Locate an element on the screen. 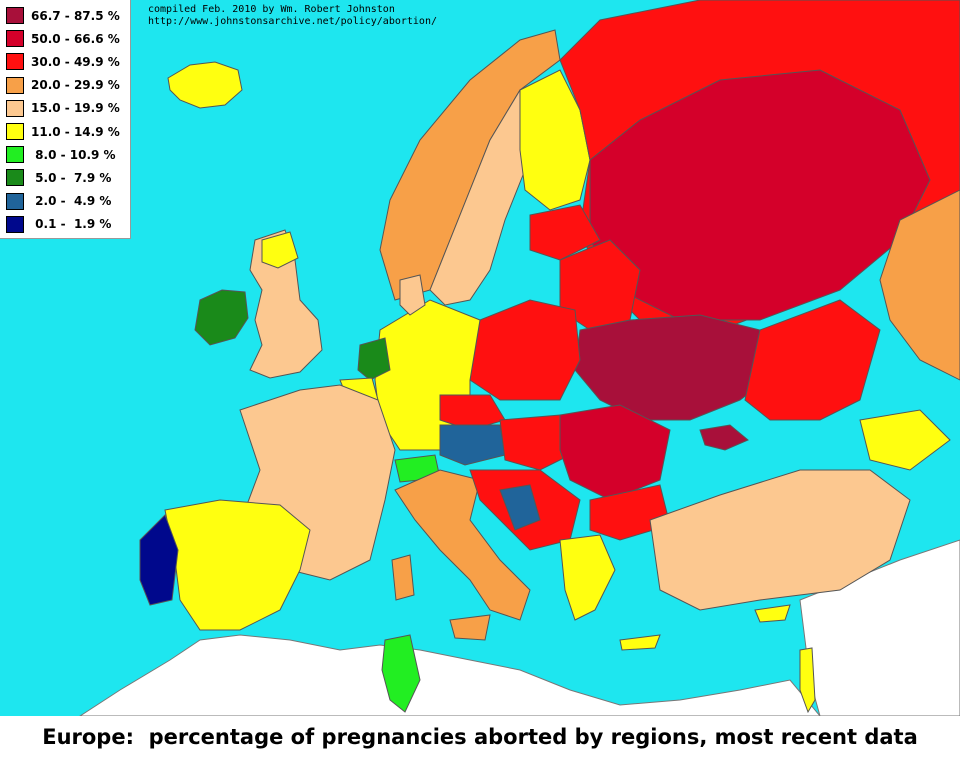 This screenshot has height=757, width=960. austria is located at coordinates (472, 445).